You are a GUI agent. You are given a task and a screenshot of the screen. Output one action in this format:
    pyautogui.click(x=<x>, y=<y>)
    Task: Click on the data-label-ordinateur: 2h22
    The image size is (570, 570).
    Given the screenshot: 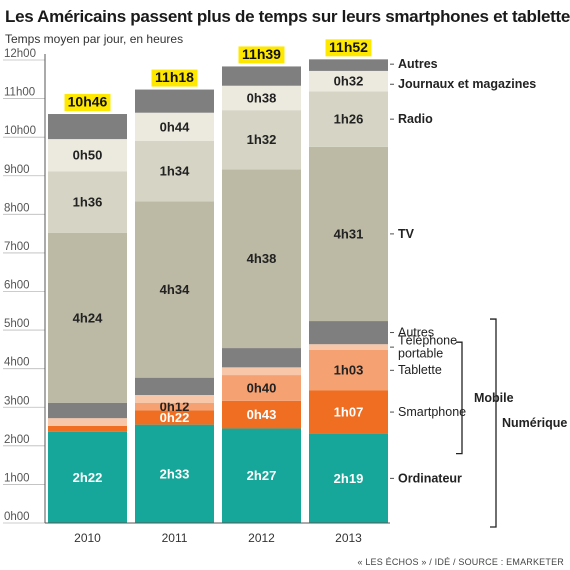 What is the action you would take?
    pyautogui.click(x=88, y=477)
    